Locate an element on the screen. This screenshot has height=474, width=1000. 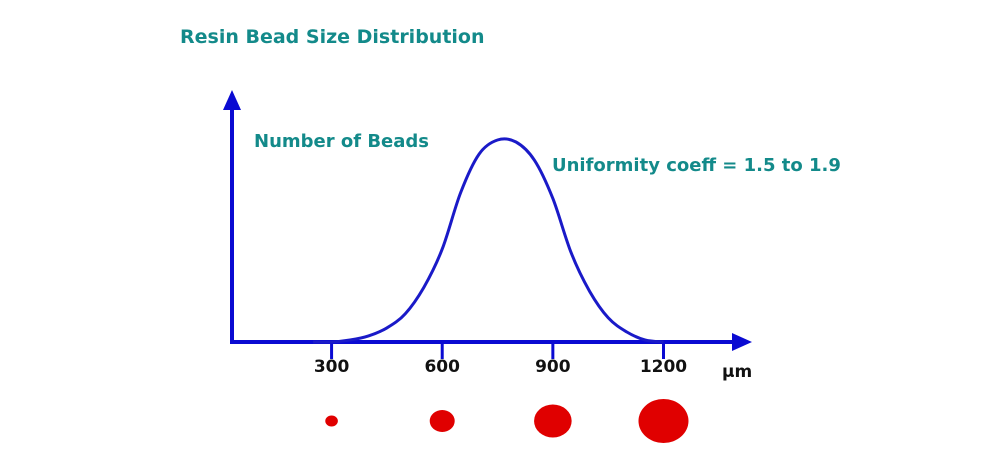
x-tick-label-600: 600 is located at coordinates (442, 367).